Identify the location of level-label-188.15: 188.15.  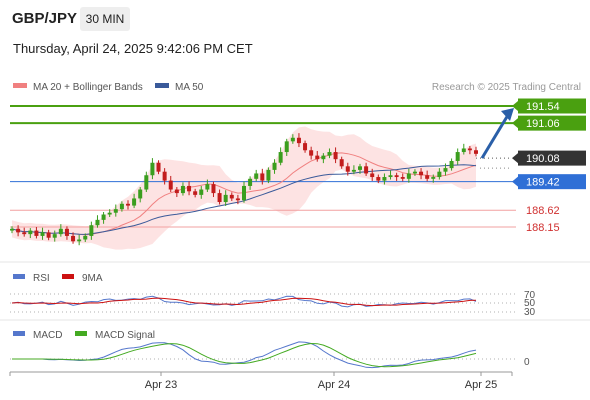
(543, 228).